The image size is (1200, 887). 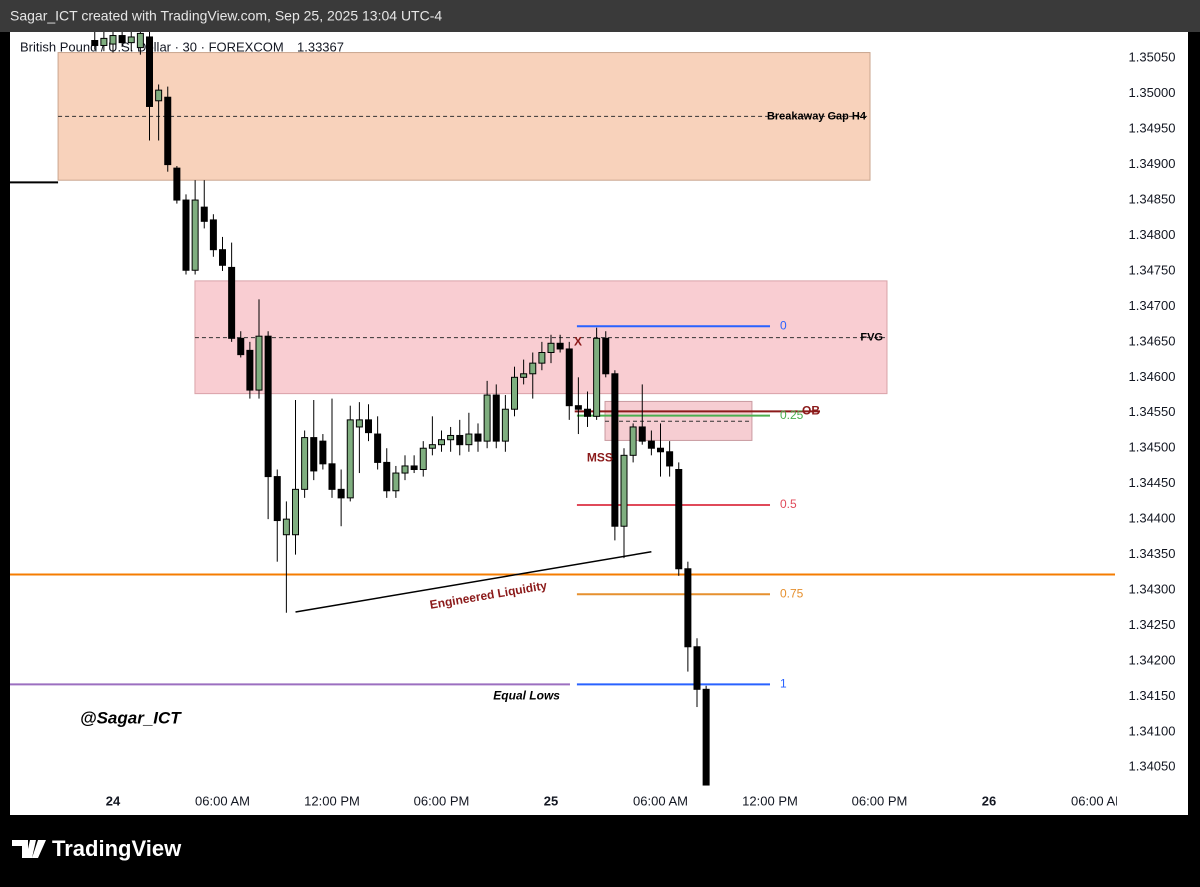 What do you see at coordinates (1152, 730) in the screenshot?
I see `y-tick-label: 1.34100` at bounding box center [1152, 730].